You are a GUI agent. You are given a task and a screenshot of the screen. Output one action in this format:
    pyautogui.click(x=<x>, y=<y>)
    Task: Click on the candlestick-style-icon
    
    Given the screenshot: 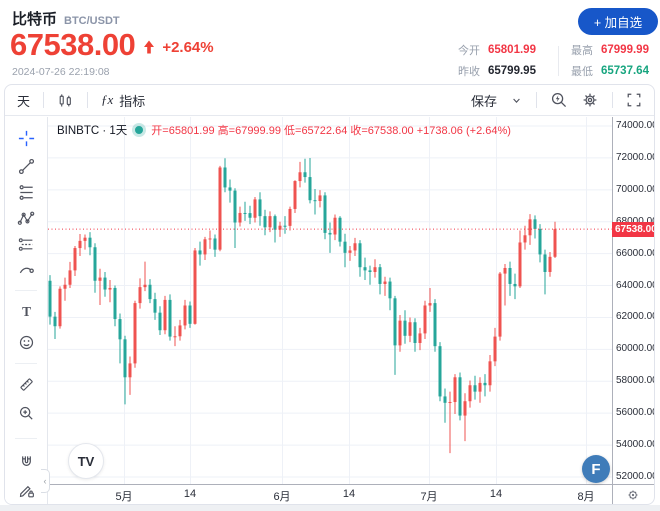 What is the action you would take?
    pyautogui.click(x=65, y=100)
    